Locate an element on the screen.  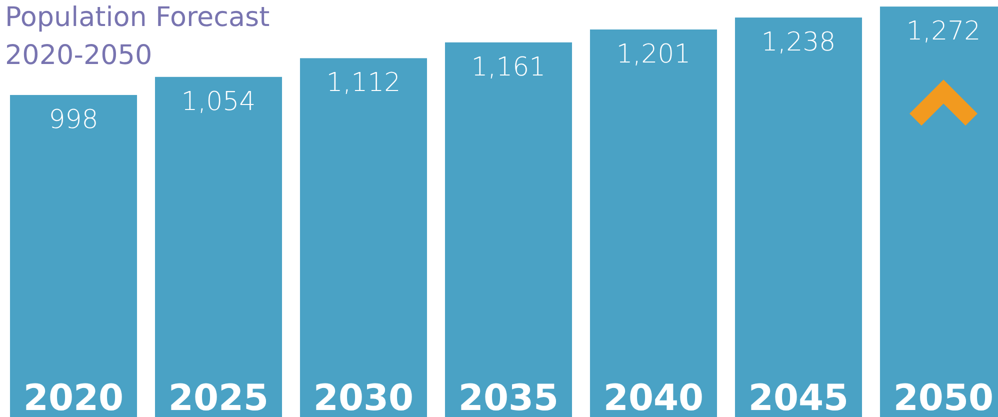
data-label: 1,272 is located at coordinates (943, 31).